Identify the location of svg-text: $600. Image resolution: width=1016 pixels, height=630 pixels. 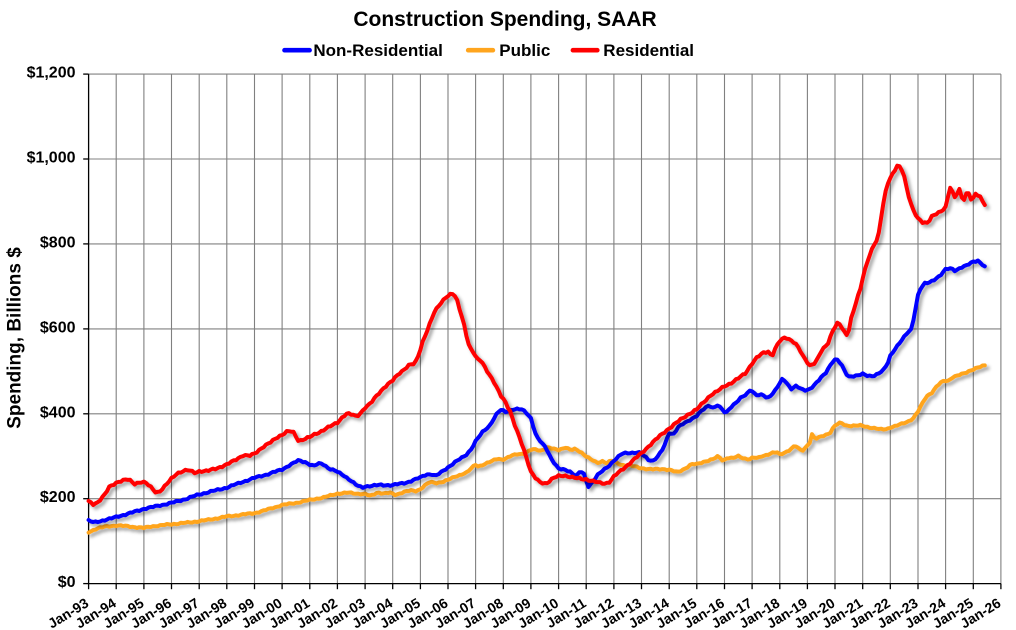
(58, 327).